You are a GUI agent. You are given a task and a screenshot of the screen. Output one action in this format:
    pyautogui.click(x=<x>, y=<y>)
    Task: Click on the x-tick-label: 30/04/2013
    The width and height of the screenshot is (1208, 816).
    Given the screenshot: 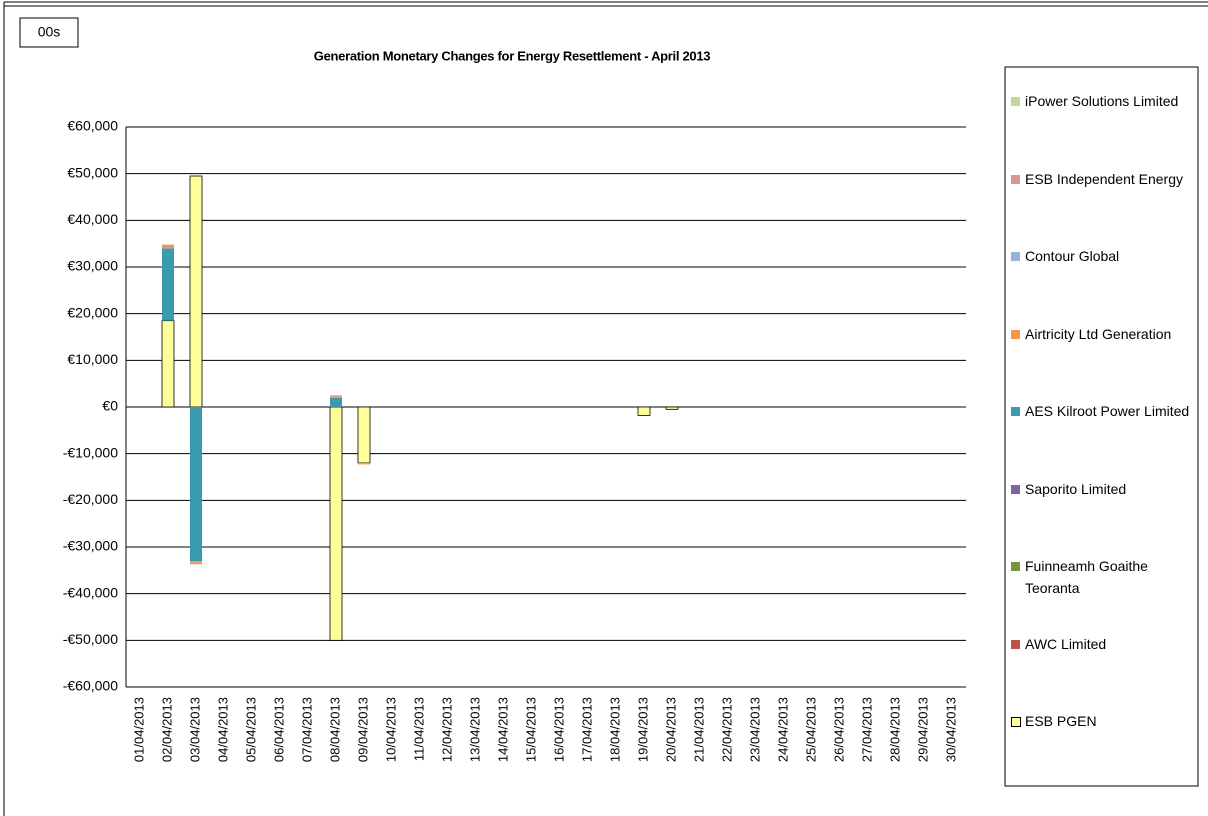 What is the action you would take?
    pyautogui.click(x=950, y=729)
    